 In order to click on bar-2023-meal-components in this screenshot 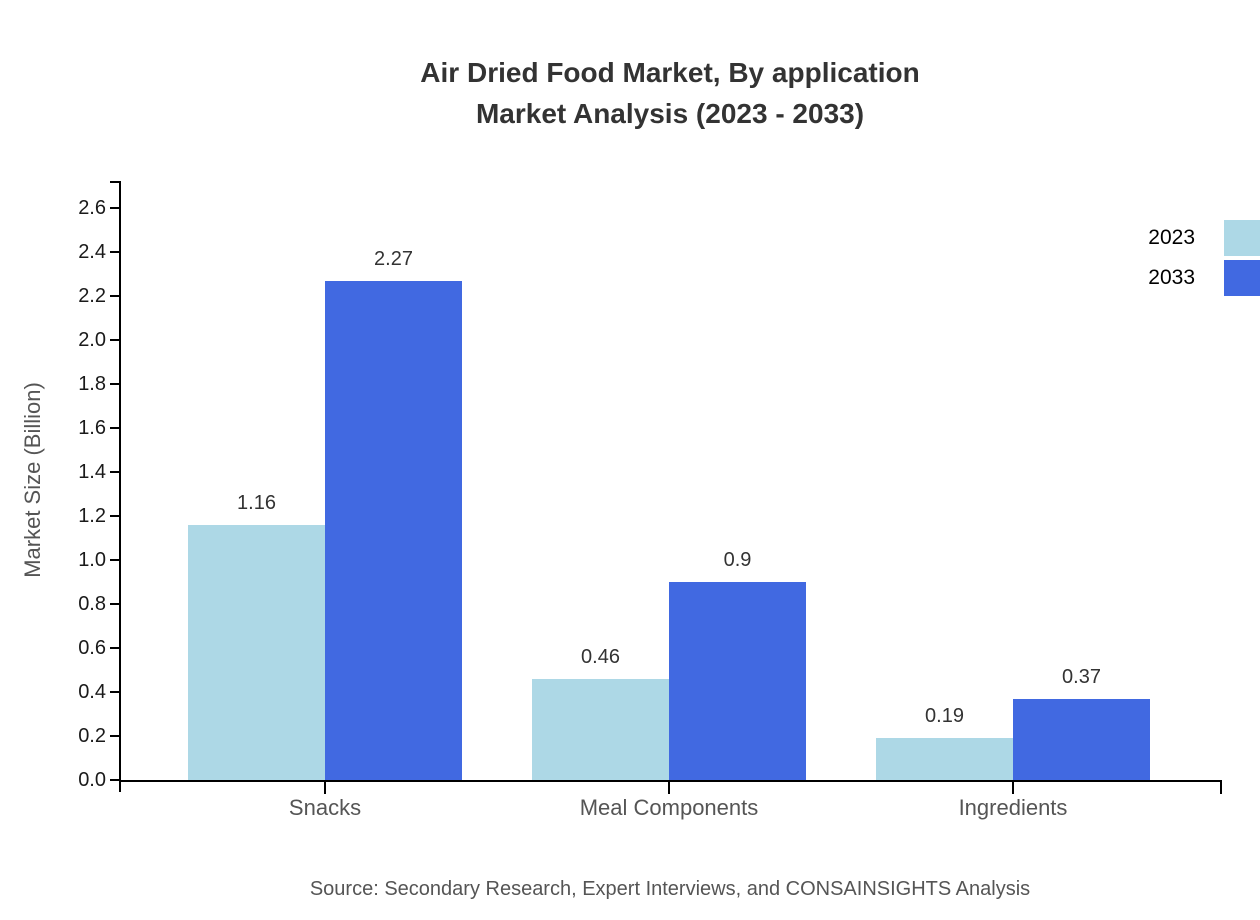, I will do `click(600, 729)`.